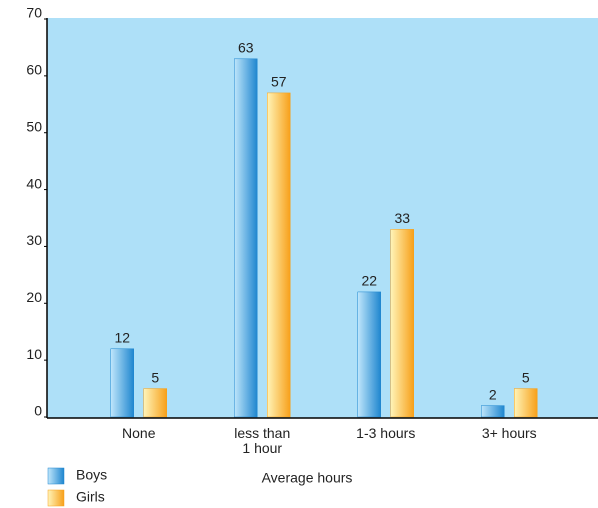 The height and width of the screenshot is (508, 598). What do you see at coordinates (402, 218) in the screenshot?
I see `value-label: 33` at bounding box center [402, 218].